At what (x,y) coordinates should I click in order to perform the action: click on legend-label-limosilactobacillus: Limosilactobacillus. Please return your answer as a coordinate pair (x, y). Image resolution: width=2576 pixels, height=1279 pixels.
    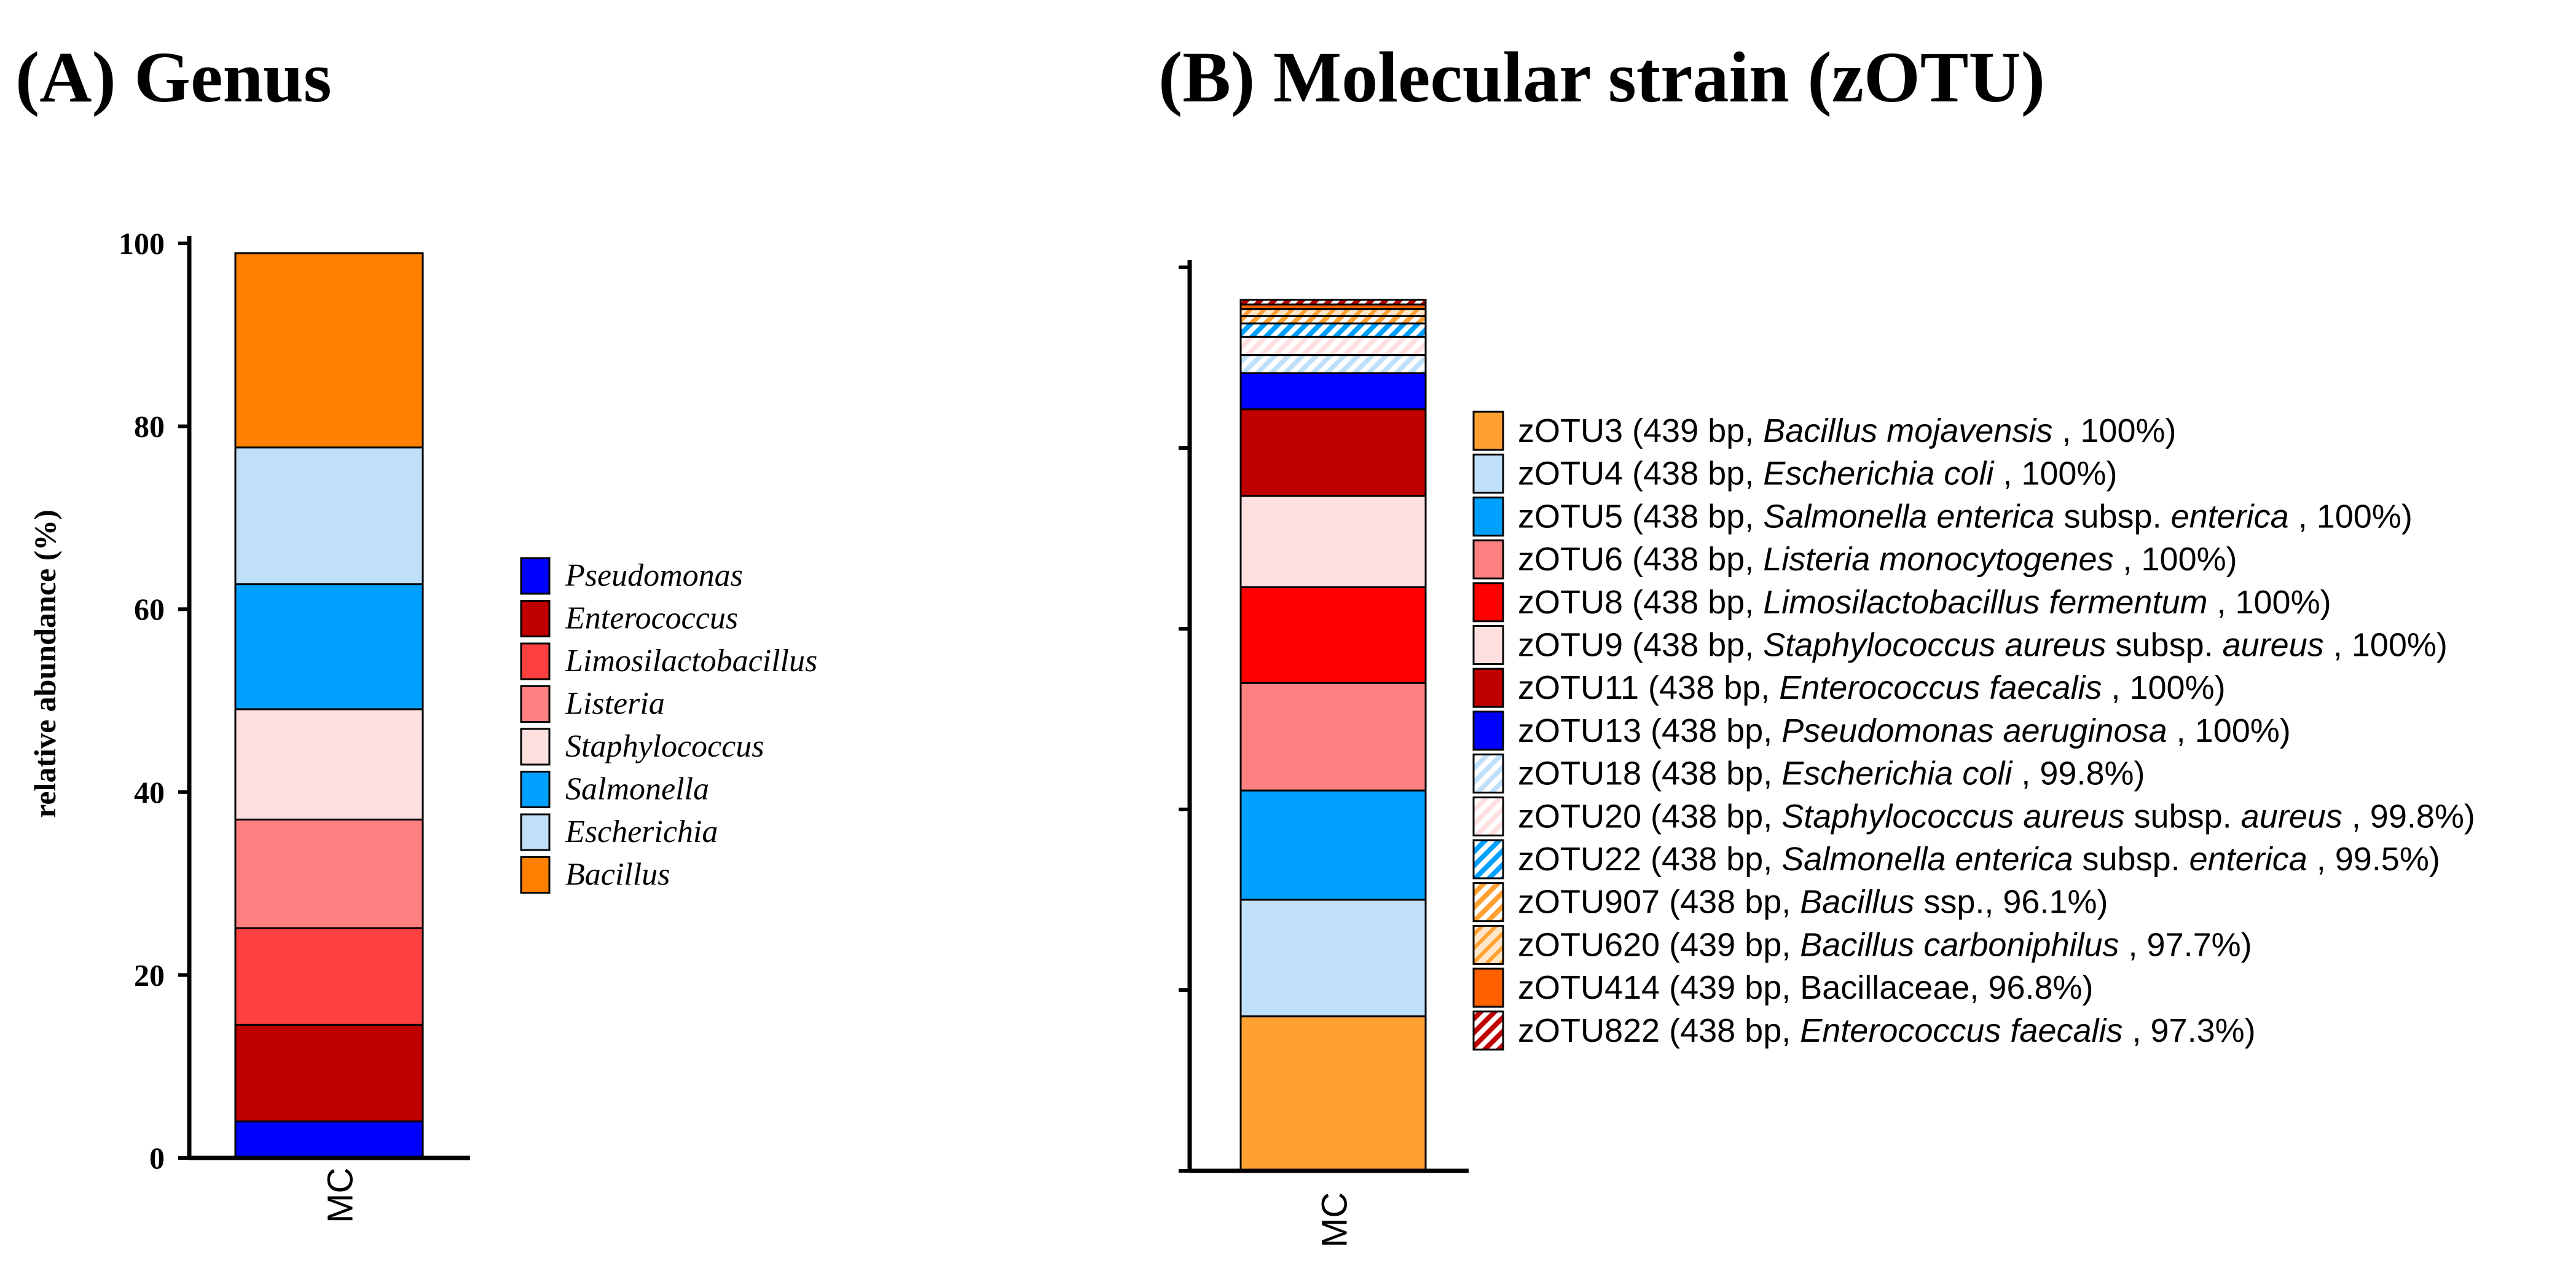
    Looking at the image, I should click on (691, 661).